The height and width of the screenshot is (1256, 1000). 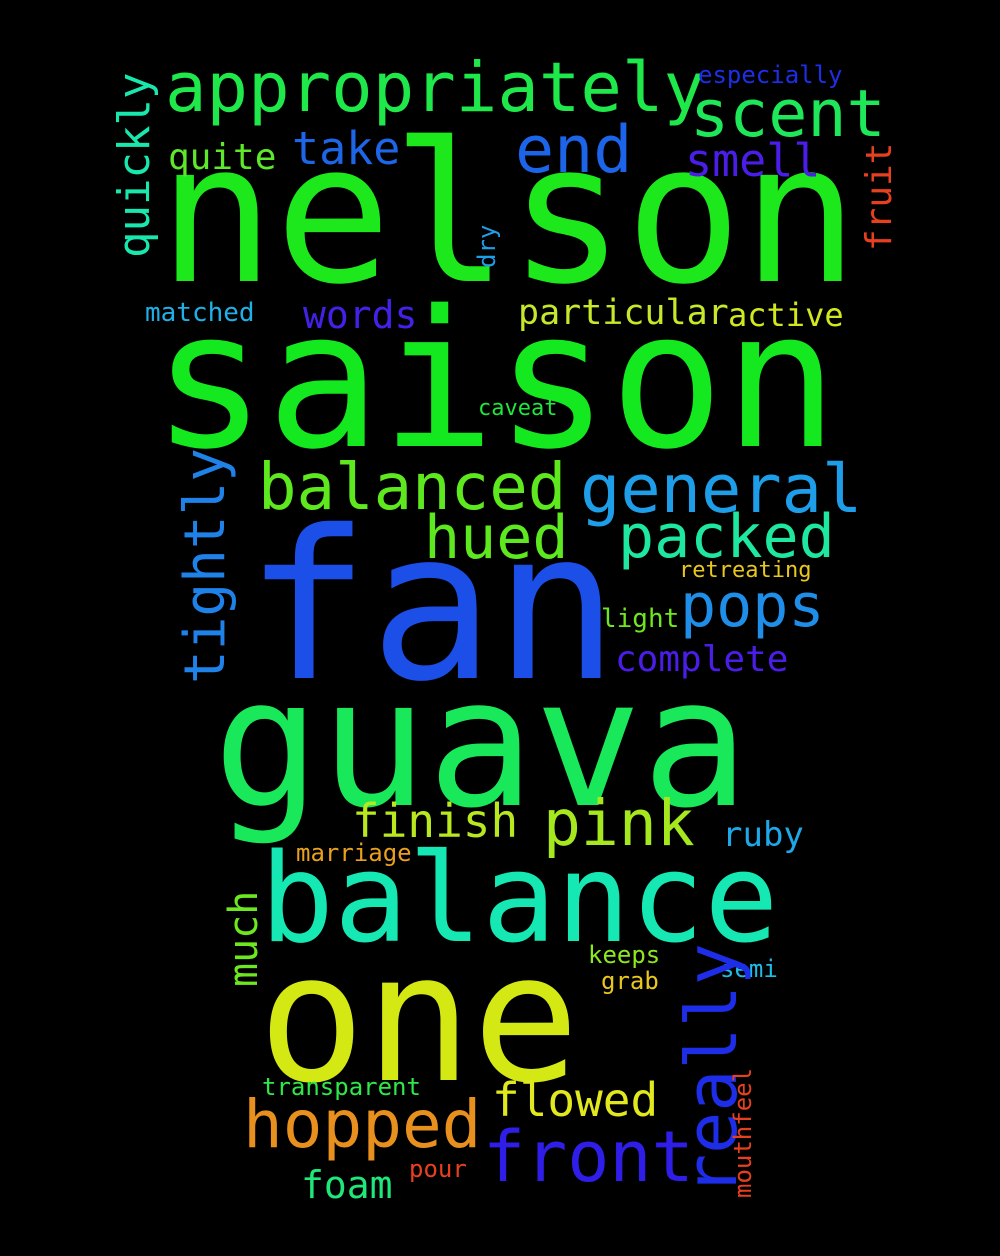 What do you see at coordinates (419, 1018) in the screenshot?
I see `word-one: one` at bounding box center [419, 1018].